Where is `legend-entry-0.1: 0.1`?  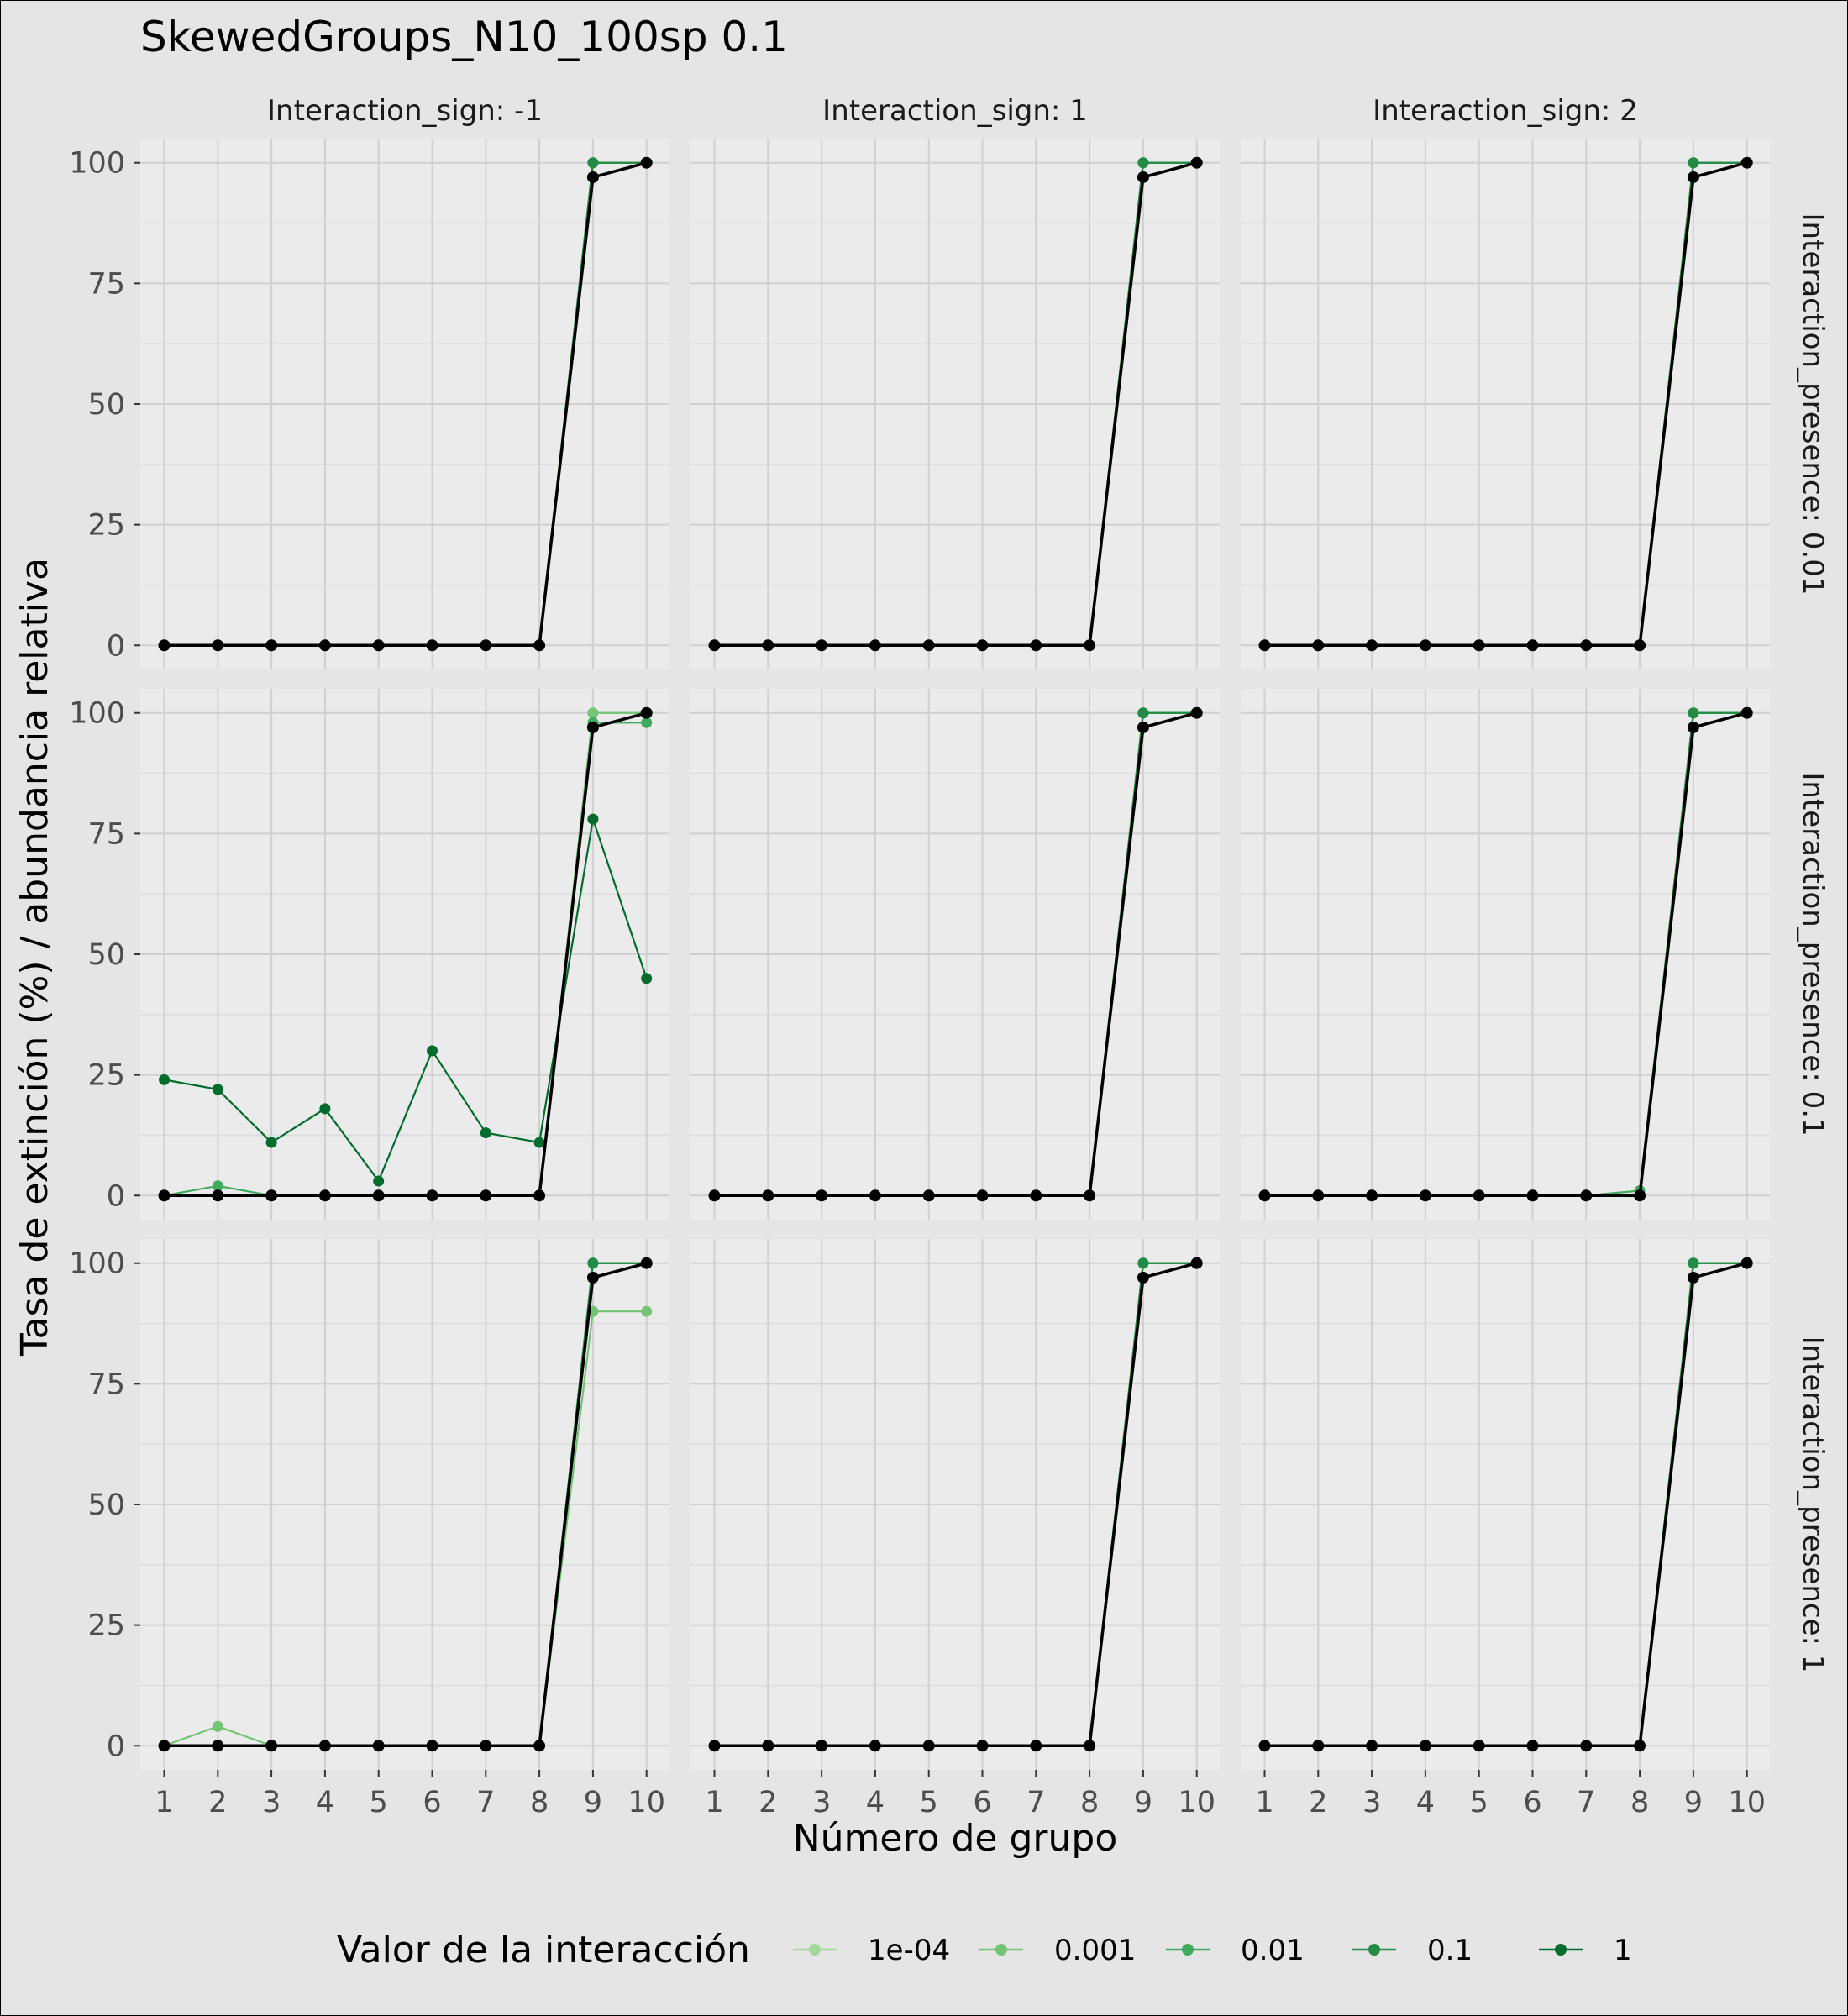
legend-entry-0.1: 0.1 is located at coordinates (1412, 1950).